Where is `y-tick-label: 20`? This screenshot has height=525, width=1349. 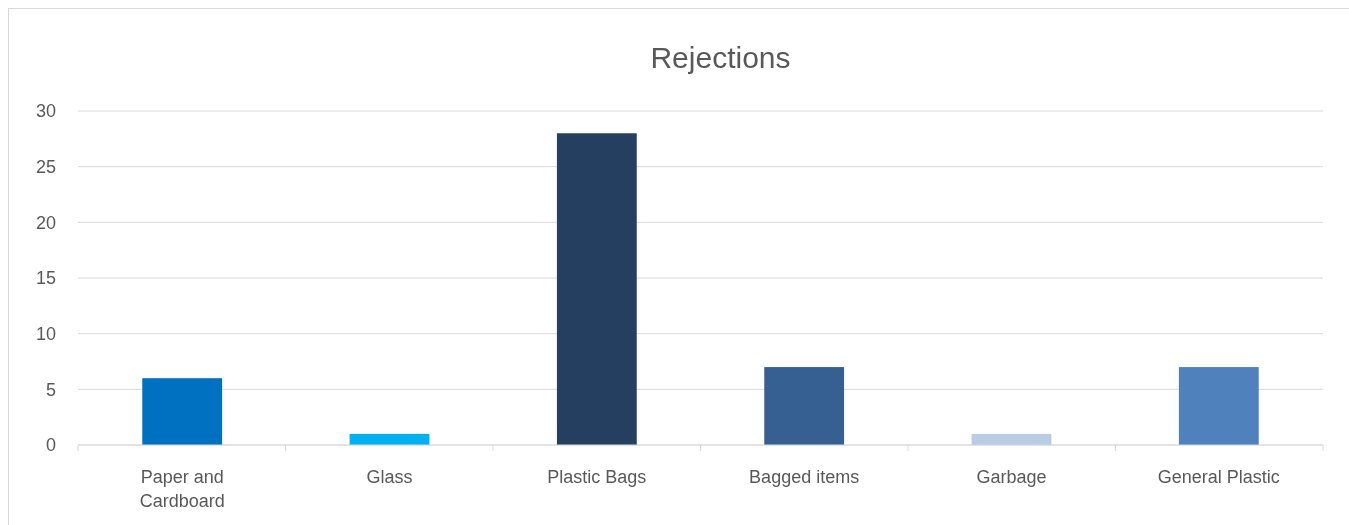 y-tick-label: 20 is located at coordinates (45, 222).